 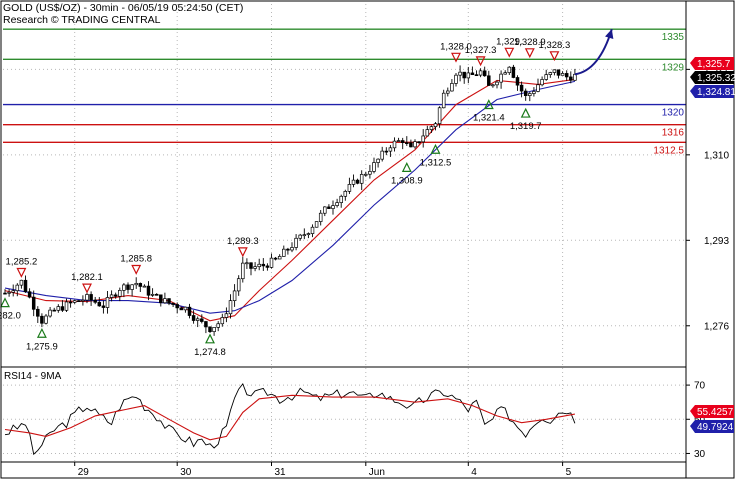 I want to click on rsi-series-9ma, so click(x=289, y=417).